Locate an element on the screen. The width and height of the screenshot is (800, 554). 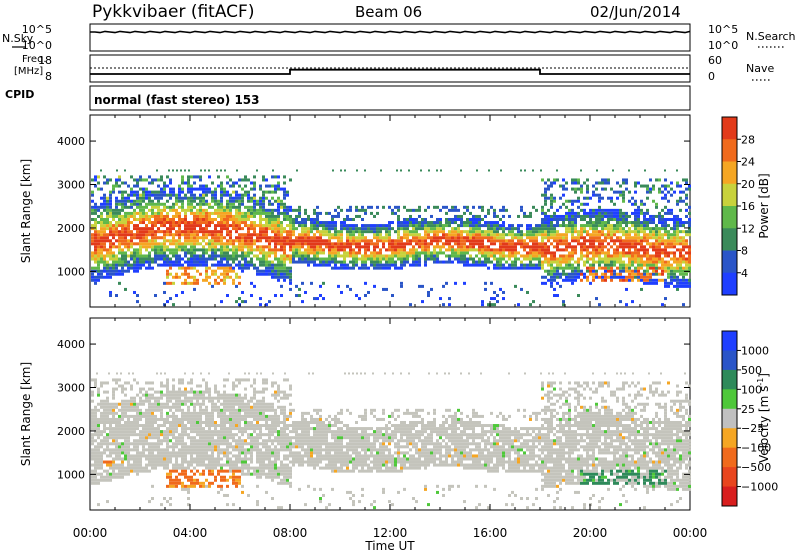
cpid-label: CPID is located at coordinates (19, 94).